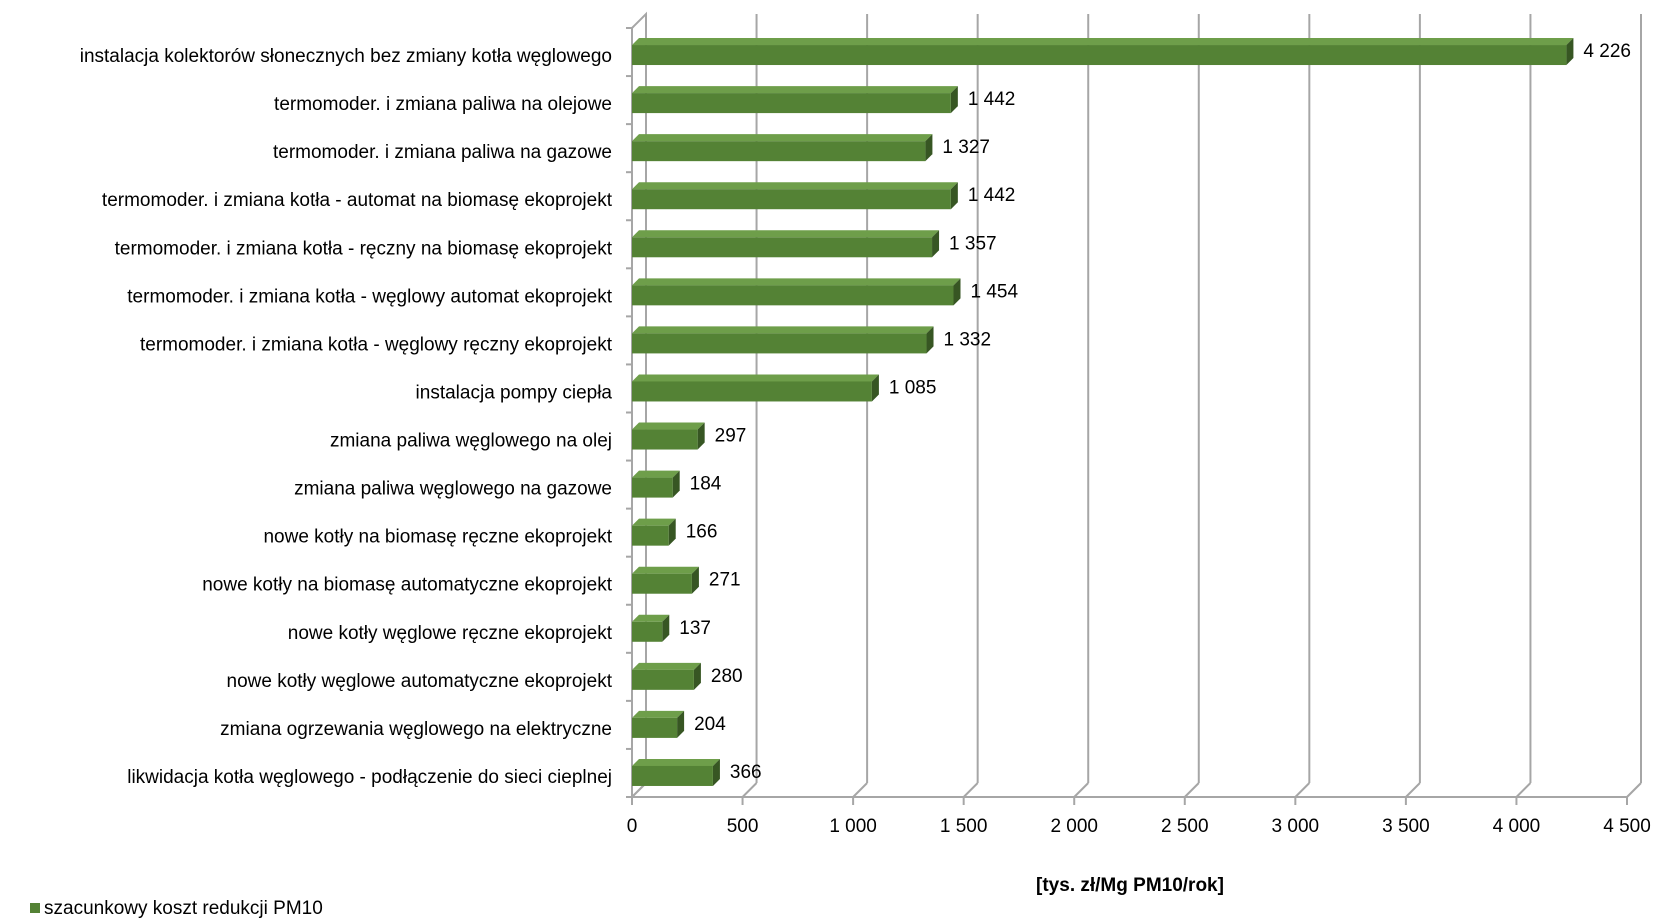  Describe the element at coordinates (1130, 885) in the screenshot. I see `x-axis-title: [tys. zł/Mg PM10/rok]` at that location.